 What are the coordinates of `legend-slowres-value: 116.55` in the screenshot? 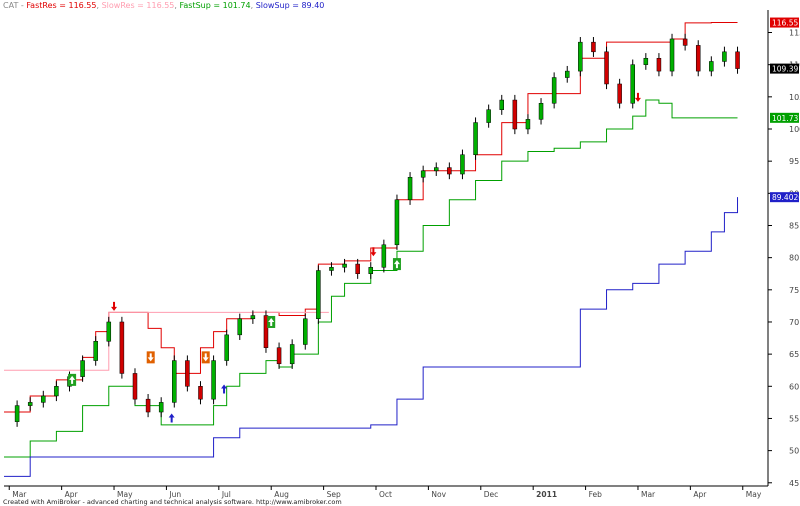 It's located at (160, 5).